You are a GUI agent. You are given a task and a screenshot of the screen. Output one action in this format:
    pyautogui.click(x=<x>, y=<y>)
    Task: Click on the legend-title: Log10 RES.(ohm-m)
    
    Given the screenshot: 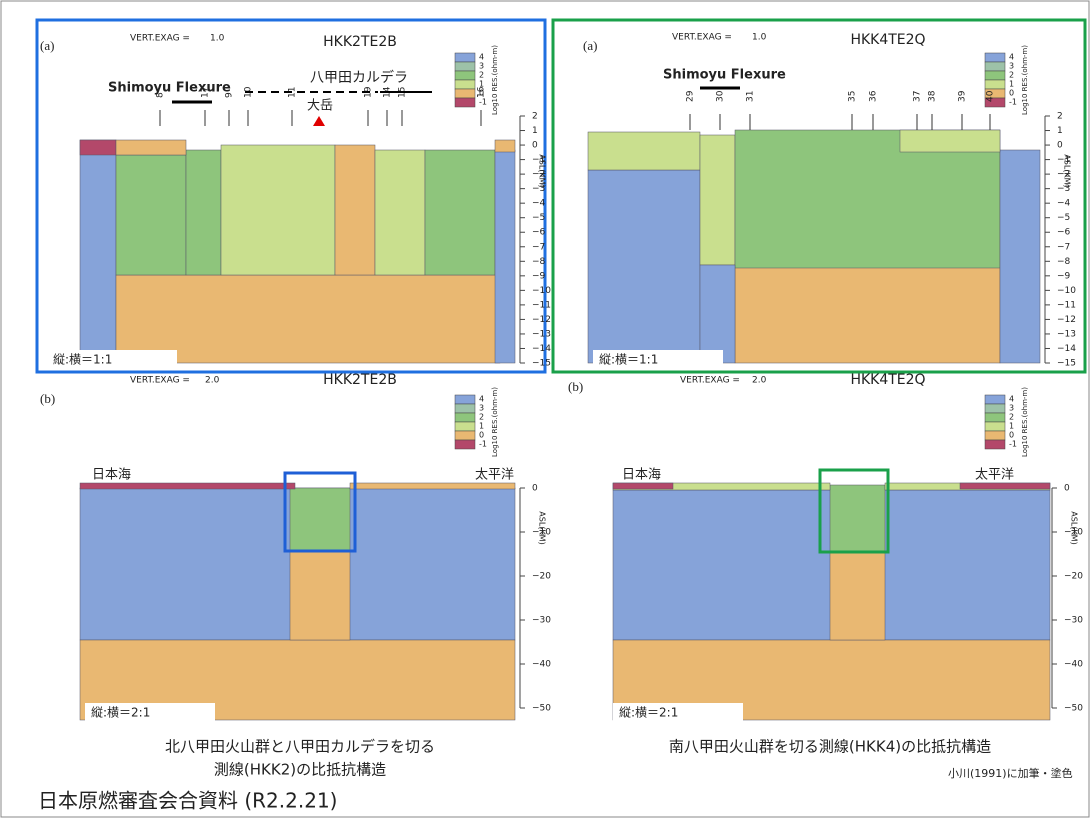 What is the action you would take?
    pyautogui.click(x=495, y=80)
    